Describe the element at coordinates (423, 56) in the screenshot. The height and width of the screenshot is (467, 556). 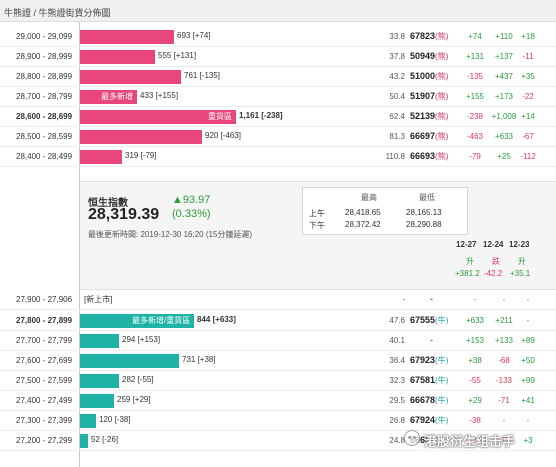
I see `price-number: 50949` at that location.